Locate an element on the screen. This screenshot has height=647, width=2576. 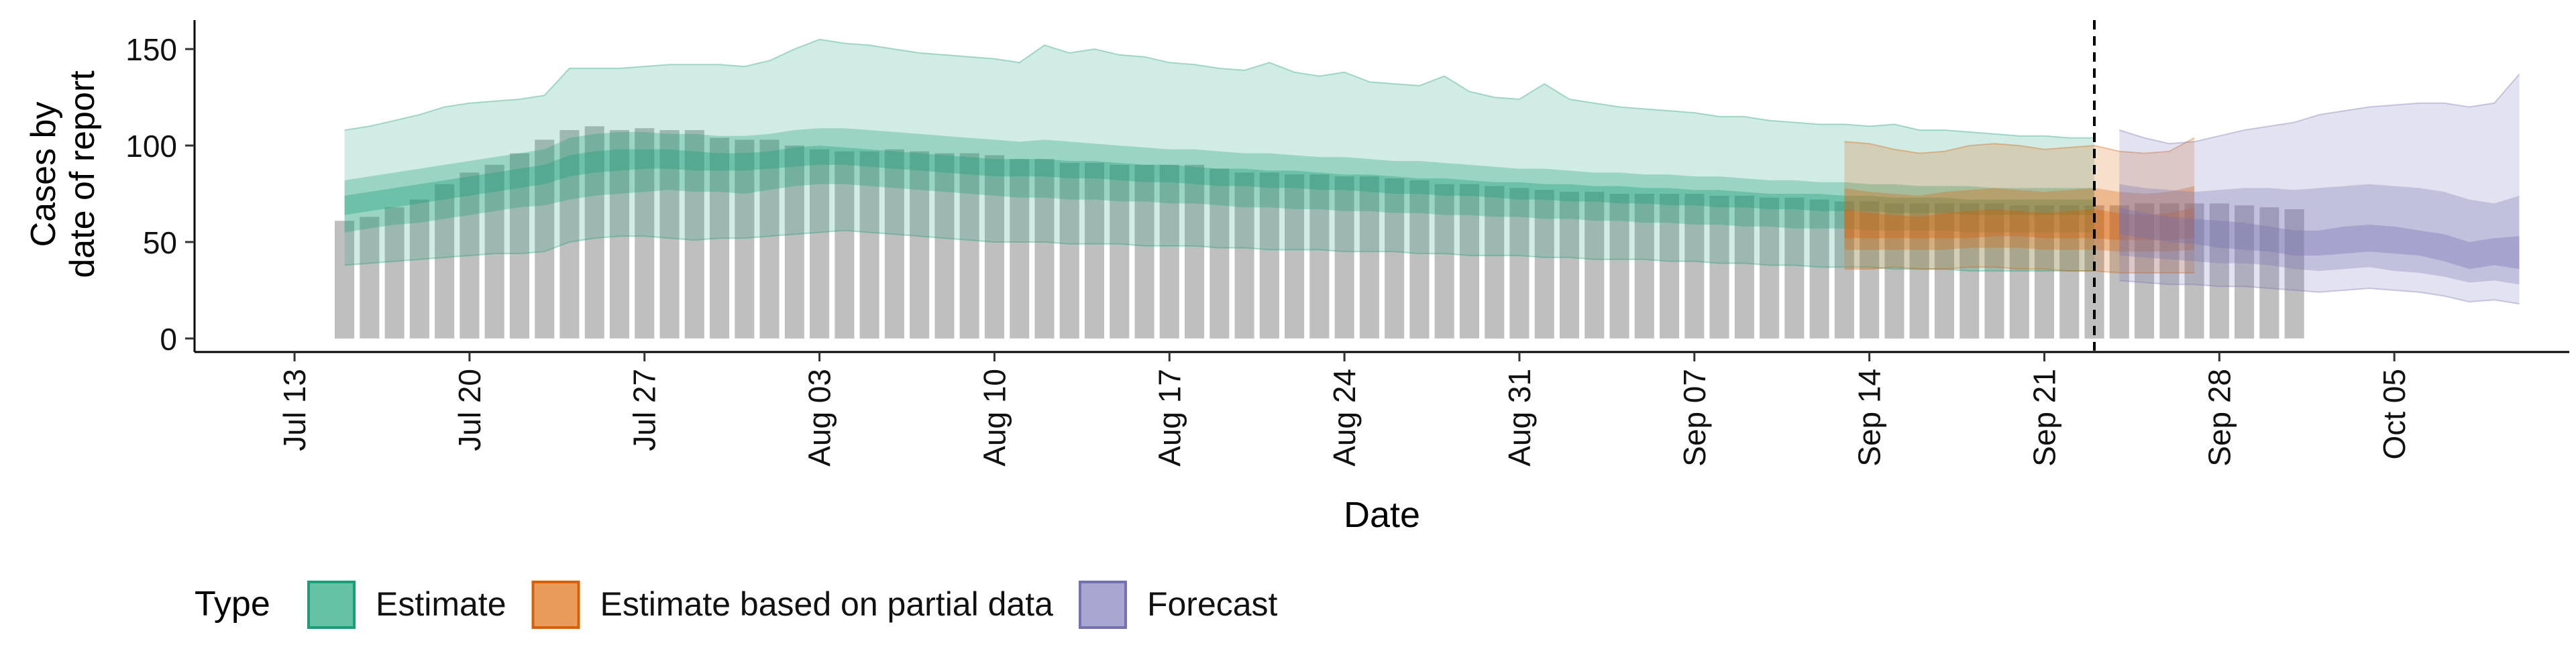
y-tick-label: 150 is located at coordinates (151, 50).